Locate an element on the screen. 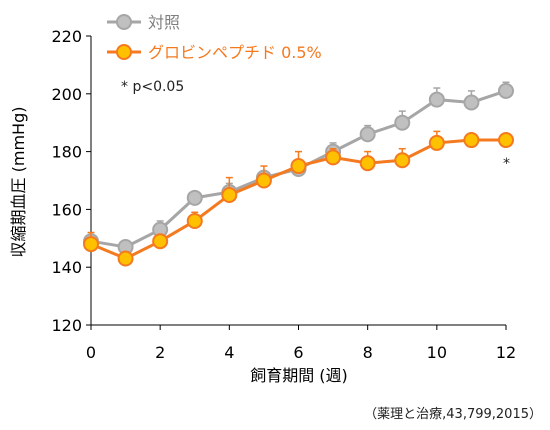  x-tick-label: 10 is located at coordinates (437, 352).